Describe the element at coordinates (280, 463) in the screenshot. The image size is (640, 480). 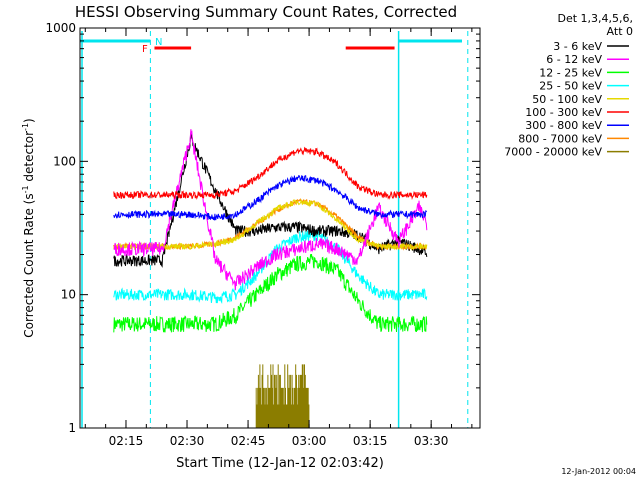
I see `x-axis-label: Start Time (12-Jan-12 02:03:42)` at that location.